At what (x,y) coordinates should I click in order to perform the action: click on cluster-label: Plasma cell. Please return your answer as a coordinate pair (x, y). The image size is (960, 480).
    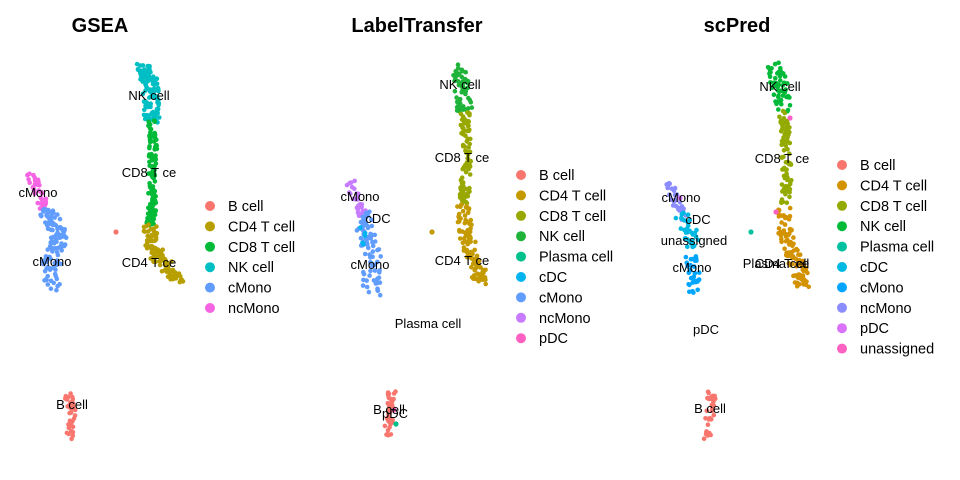
    Looking at the image, I should click on (428, 323).